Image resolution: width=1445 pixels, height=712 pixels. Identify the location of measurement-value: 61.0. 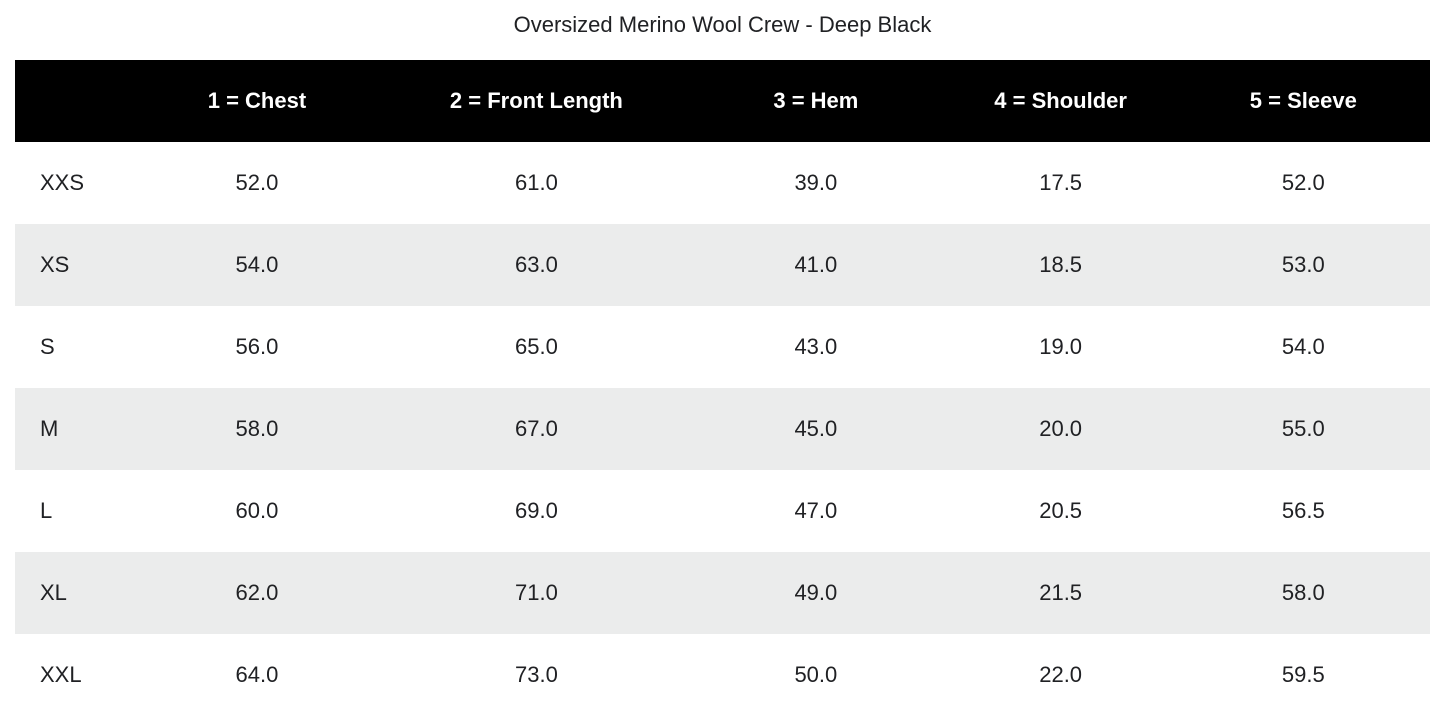
(536, 182).